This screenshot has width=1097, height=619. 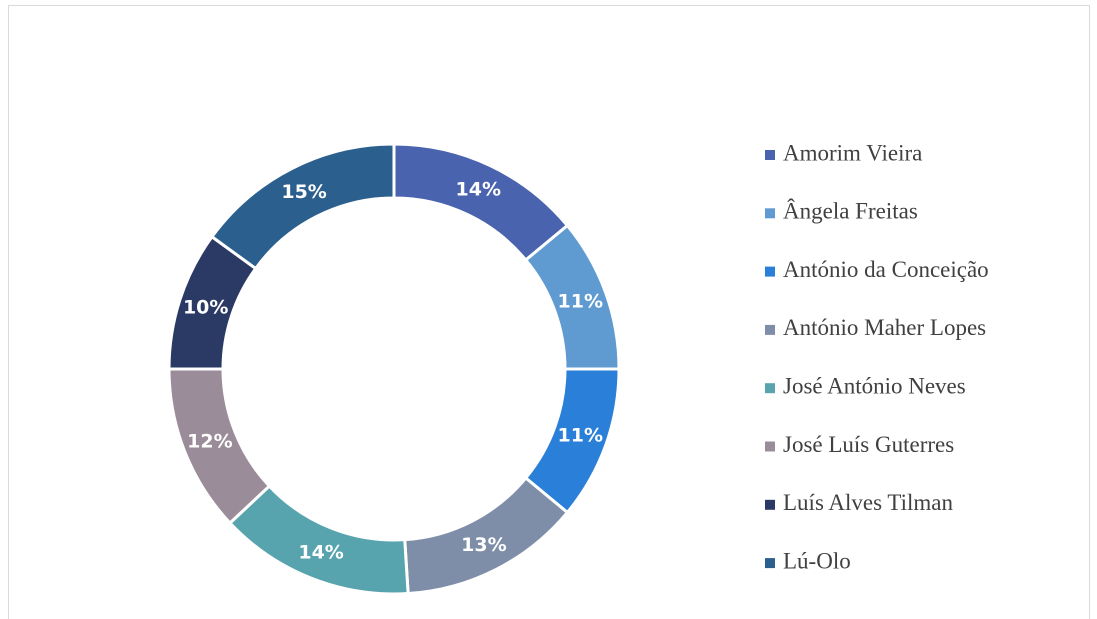 What do you see at coordinates (874, 385) in the screenshot?
I see `legend-label: José António Neves` at bounding box center [874, 385].